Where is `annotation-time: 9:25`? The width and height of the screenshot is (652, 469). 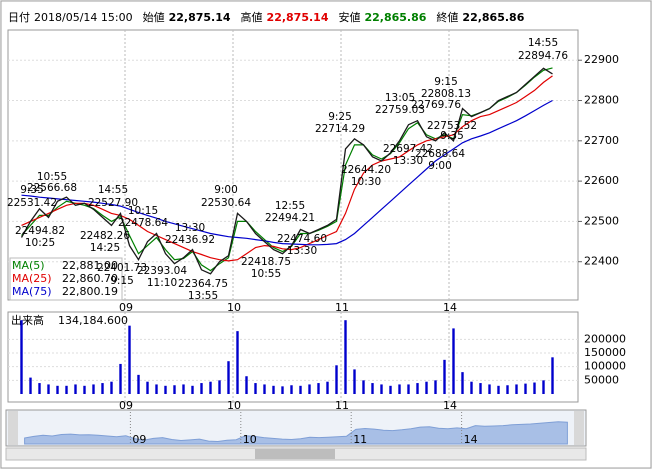
annotation-time: 9:25 is located at coordinates (340, 117).